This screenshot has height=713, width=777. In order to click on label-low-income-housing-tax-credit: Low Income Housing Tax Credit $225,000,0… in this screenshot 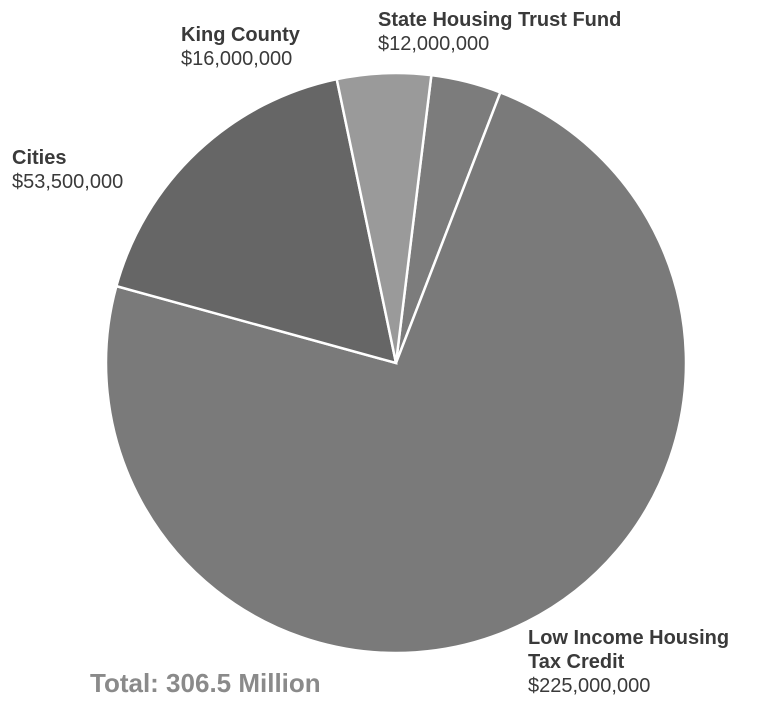, I will do `click(628, 662)`.